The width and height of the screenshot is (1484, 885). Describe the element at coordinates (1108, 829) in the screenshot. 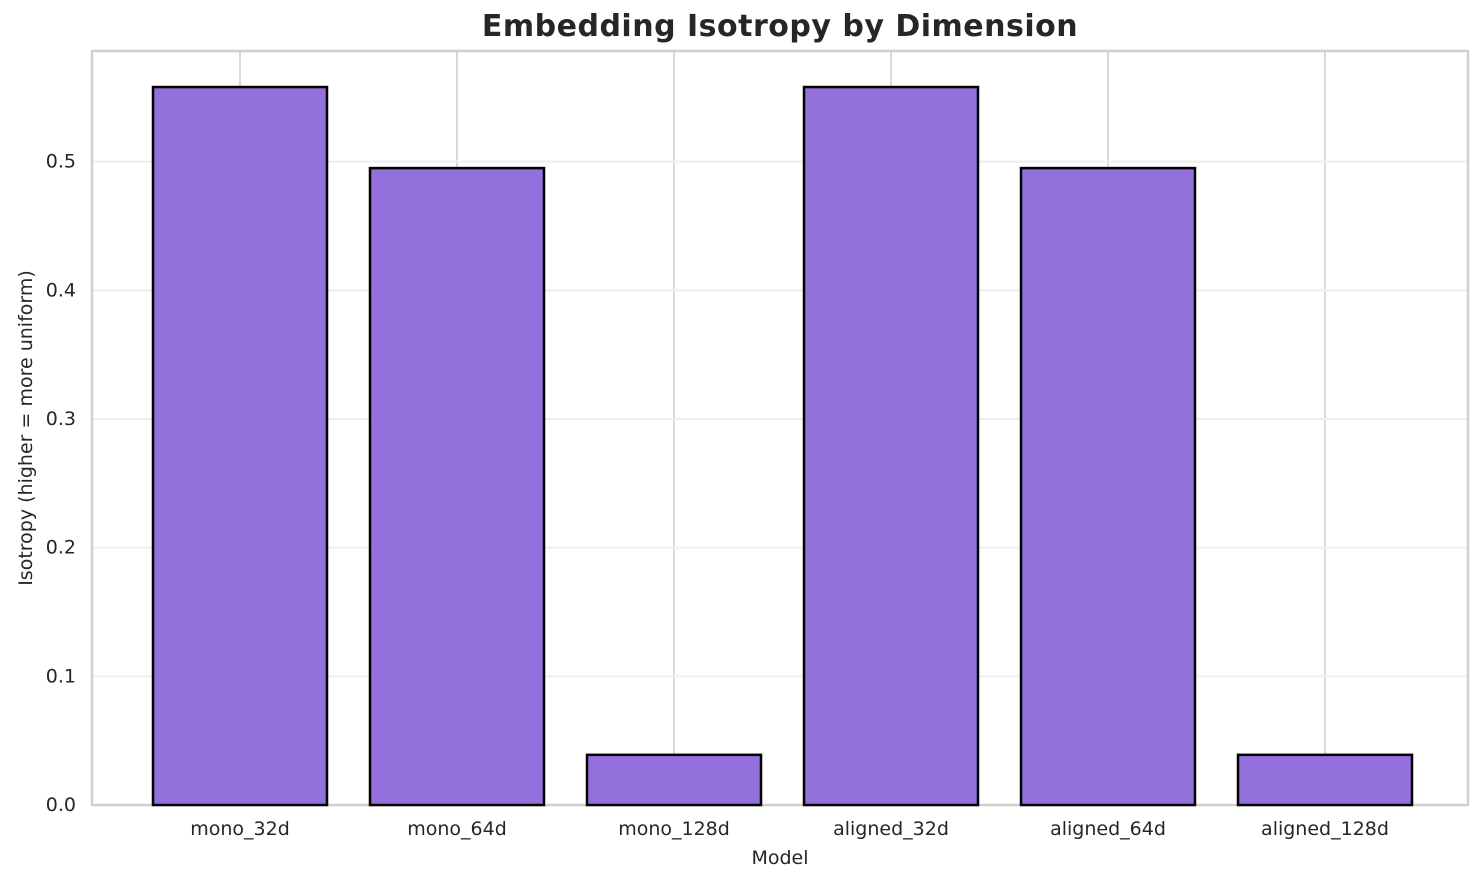

I see `x-tick-label: aligned_64d` at that location.